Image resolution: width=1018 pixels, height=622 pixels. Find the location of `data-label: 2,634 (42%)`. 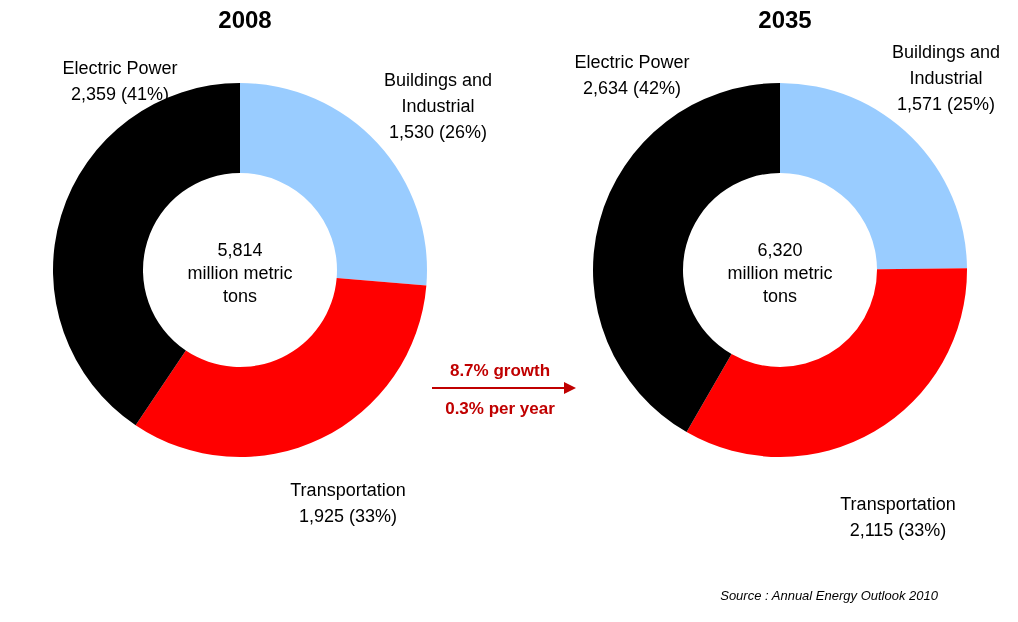

data-label: 2,634 (42%) is located at coordinates (632, 88).